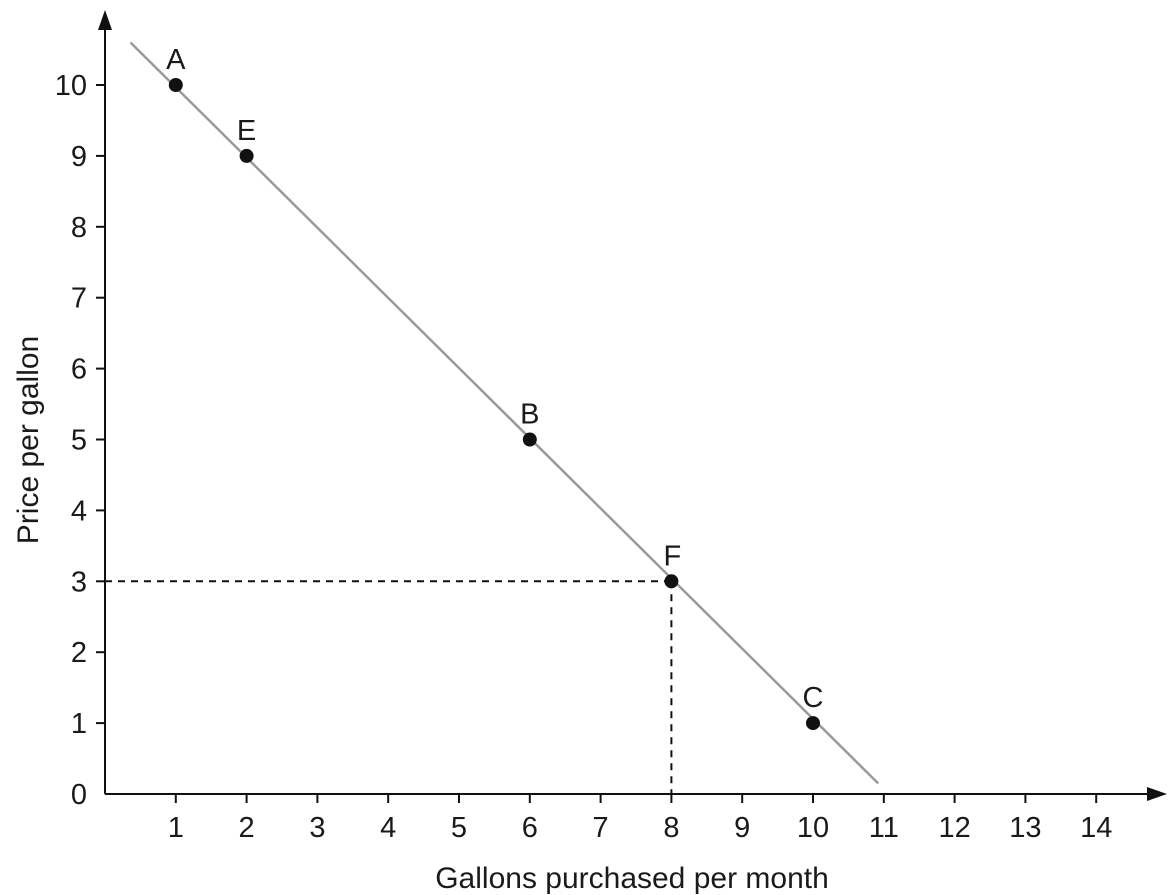 This screenshot has height=895, width=1169. Describe the element at coordinates (246, 131) in the screenshot. I see `point-label-e: E` at that location.